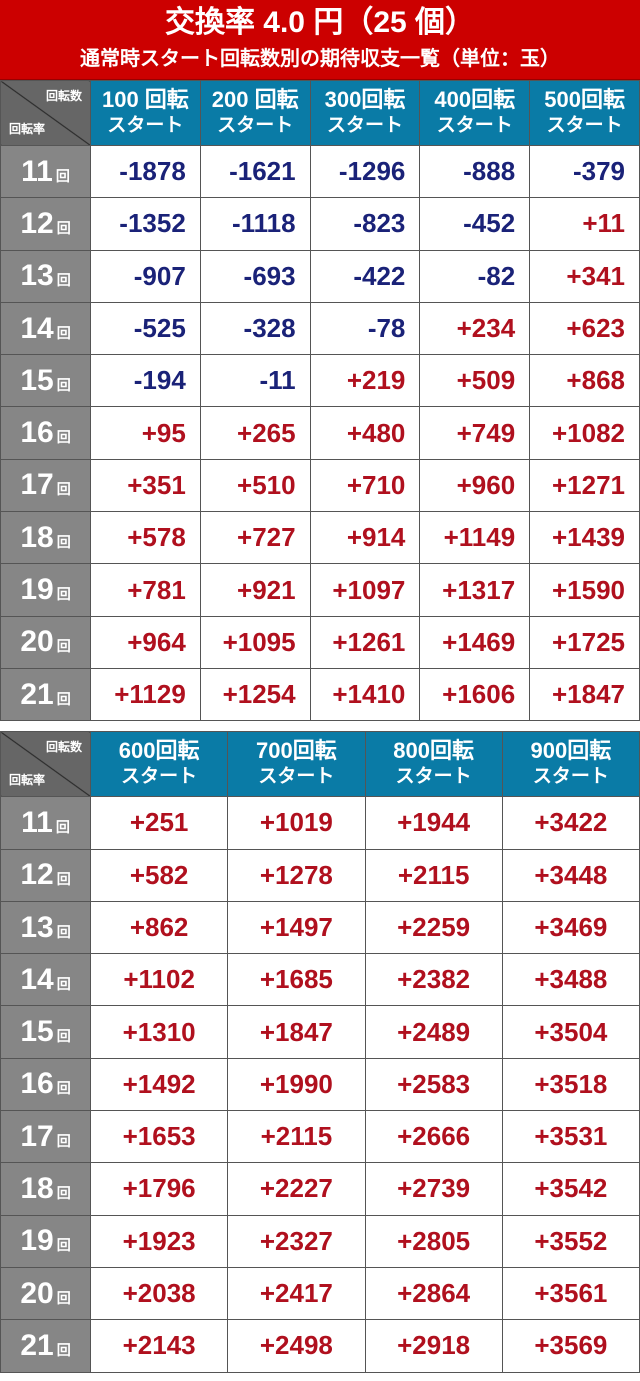 Image resolution: width=640 pixels, height=1381 pixels. What do you see at coordinates (570, 1241) in the screenshot?
I see `value-cell: +3552` at bounding box center [570, 1241].